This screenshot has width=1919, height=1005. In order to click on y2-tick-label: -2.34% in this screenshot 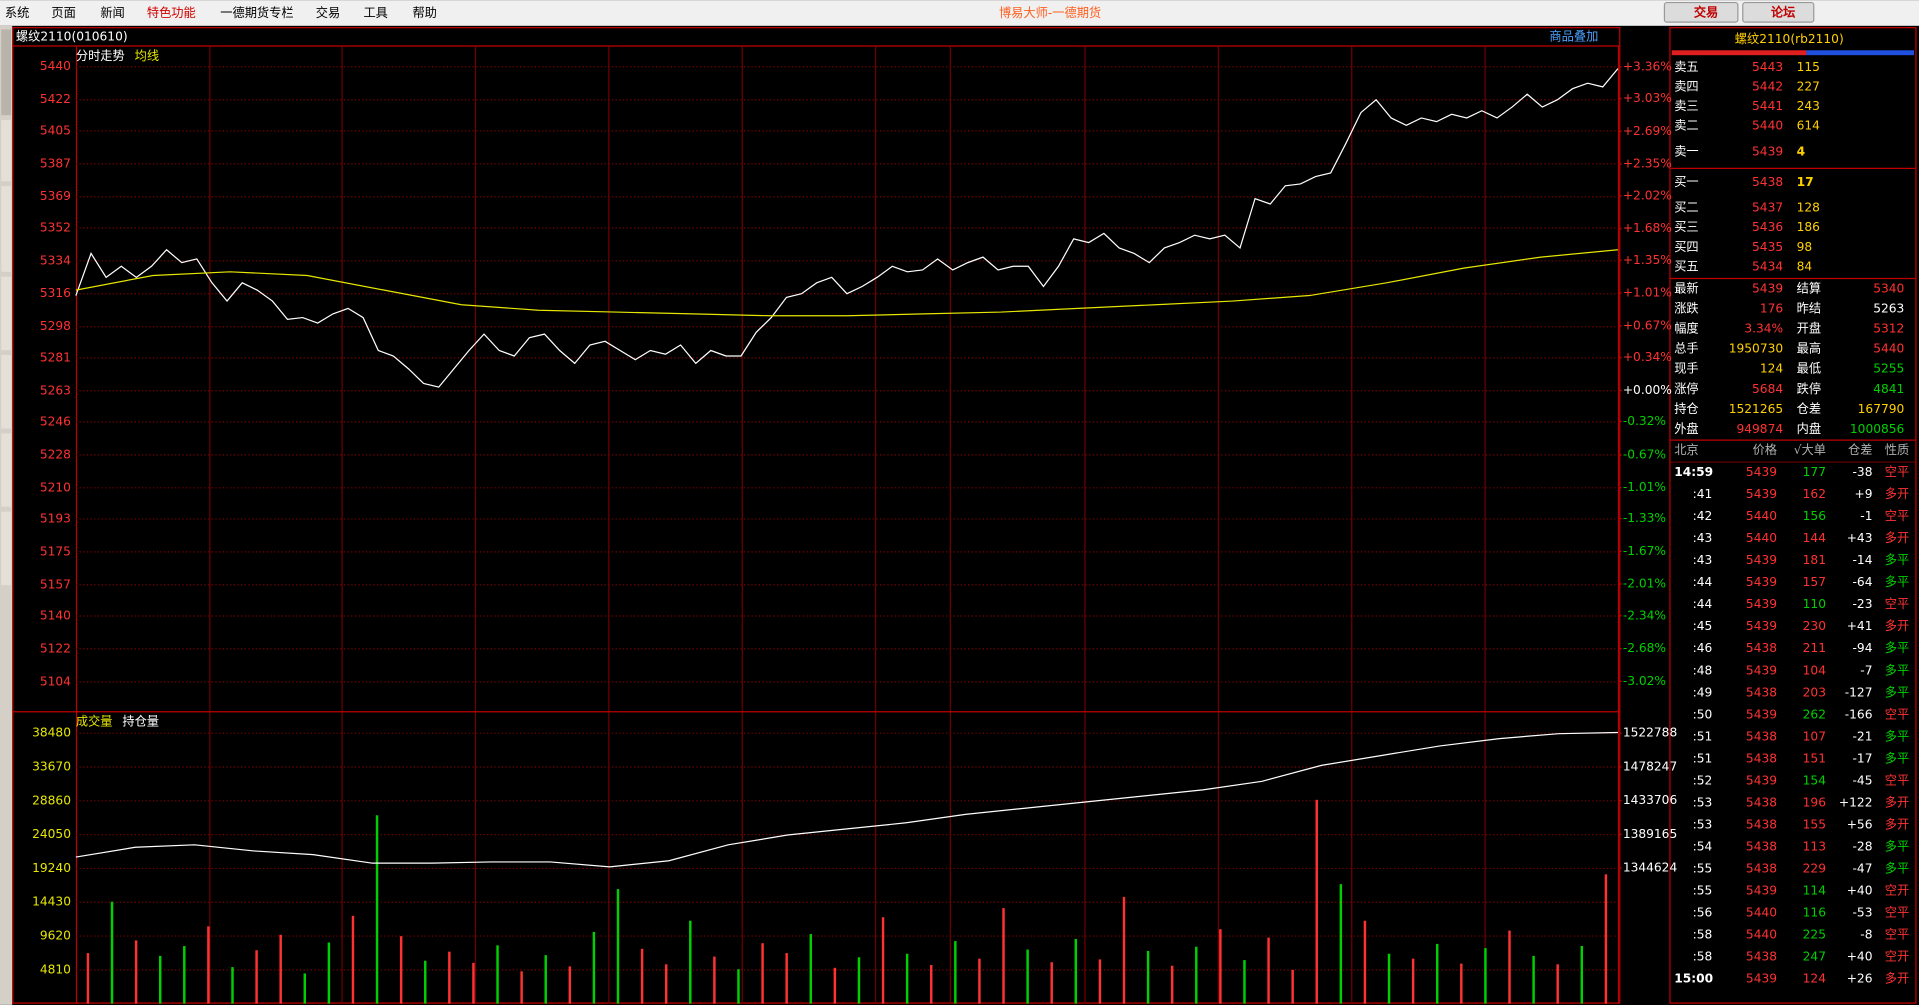, I will do `click(1644, 615)`.